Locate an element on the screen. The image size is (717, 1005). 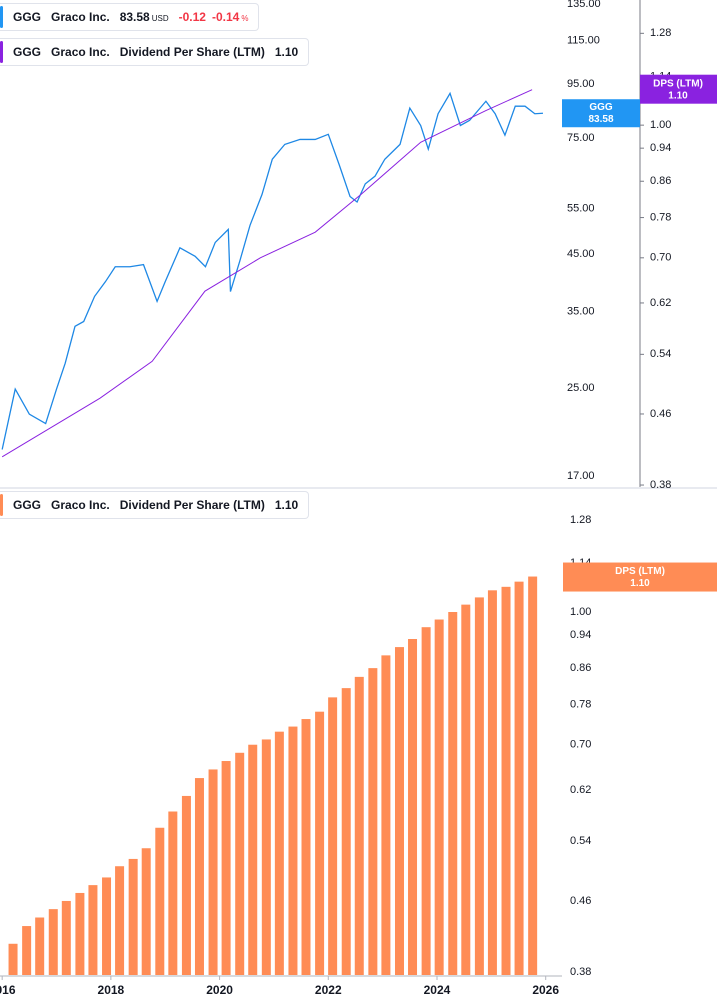
legend-pct-sign: % is located at coordinates (245, 18).